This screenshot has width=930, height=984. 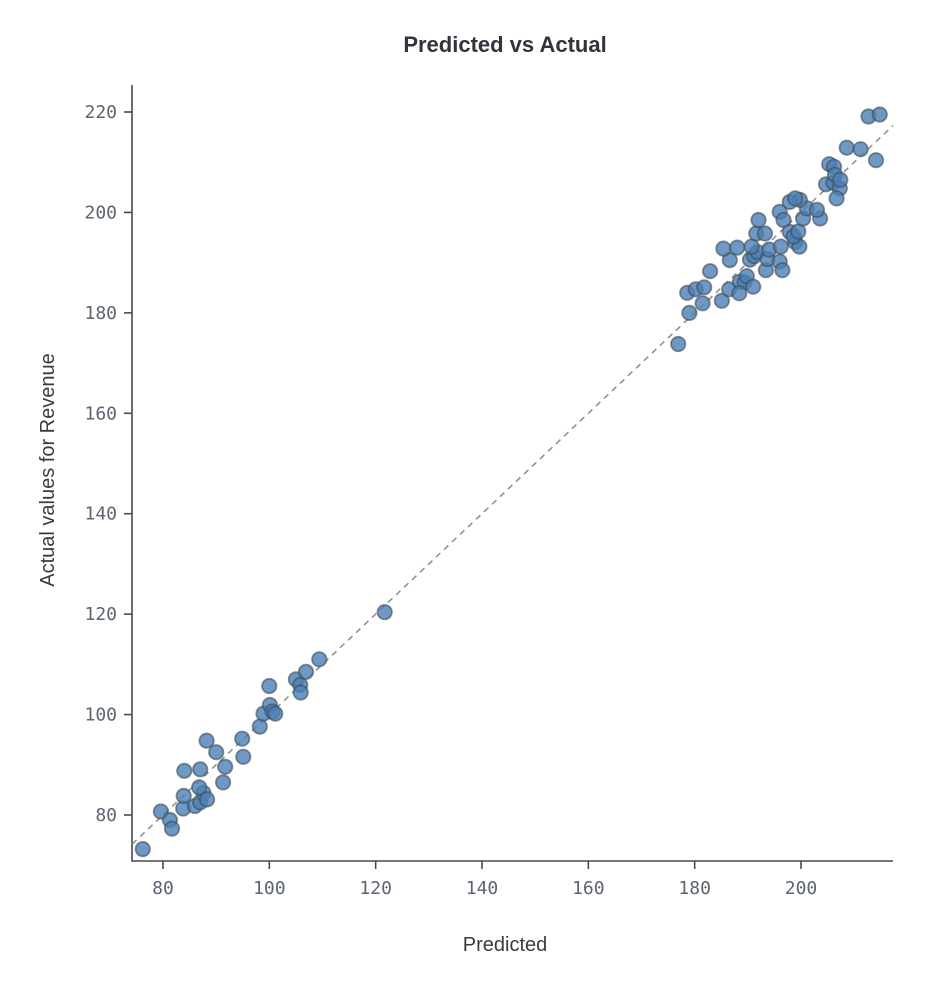 What do you see at coordinates (375, 888) in the screenshot?
I see `x-tick-label: 120` at bounding box center [375, 888].